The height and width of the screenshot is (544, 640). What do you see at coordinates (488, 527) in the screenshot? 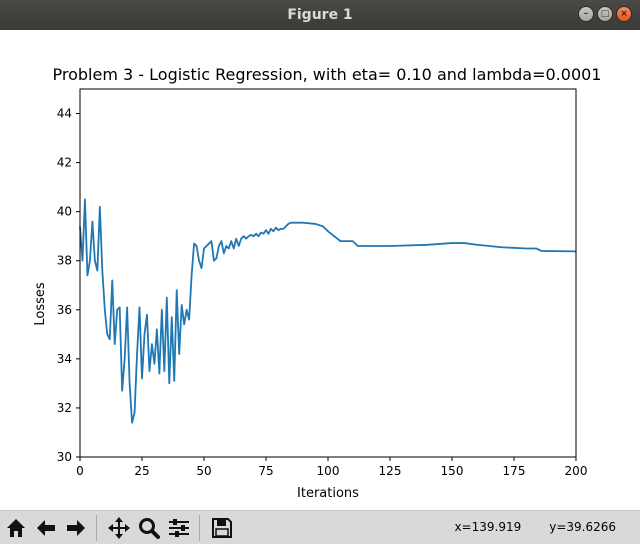
I see `x-coordinate-readout: x=139.919` at bounding box center [488, 527].